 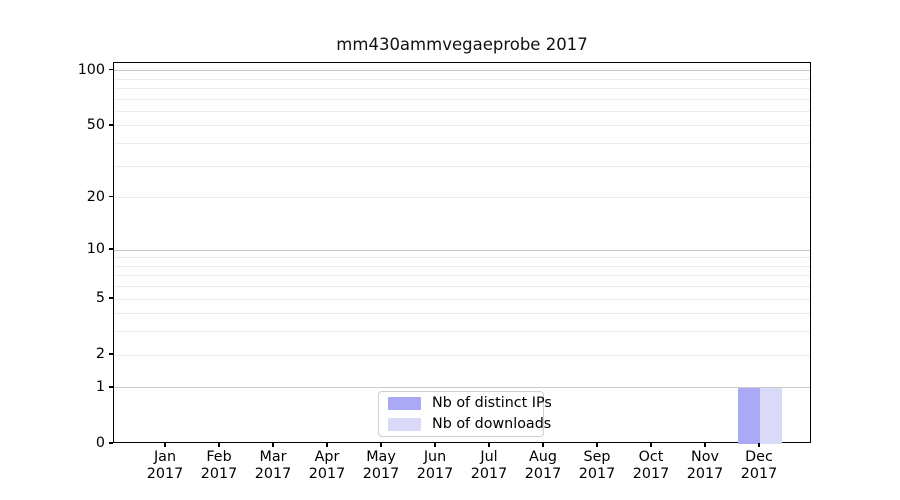 I want to click on legend-entry-nb-of-downloads: Nb of downloads, so click(x=469, y=424).